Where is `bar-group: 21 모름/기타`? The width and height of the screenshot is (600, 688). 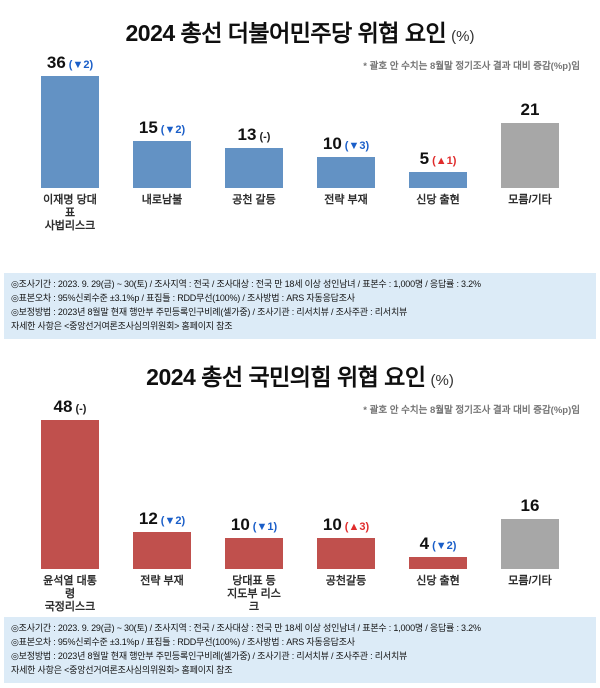
bar-group: 21 모름/기타 is located at coordinates (530, 162).